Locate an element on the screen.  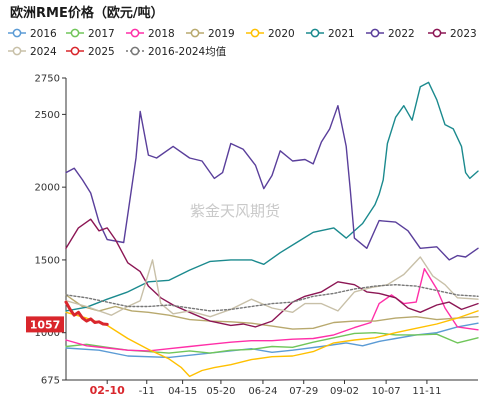
legend-label: 2025 is located at coordinates (101, 52).